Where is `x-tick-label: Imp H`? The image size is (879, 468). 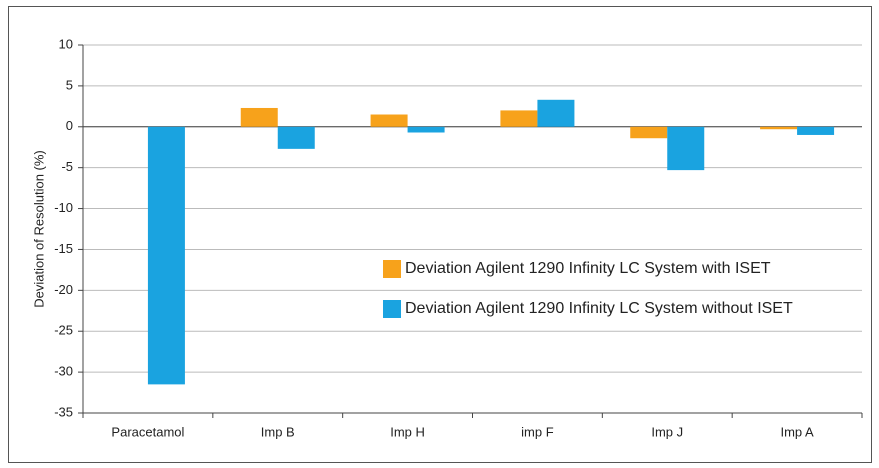 x-tick-label: Imp H is located at coordinates (407, 431).